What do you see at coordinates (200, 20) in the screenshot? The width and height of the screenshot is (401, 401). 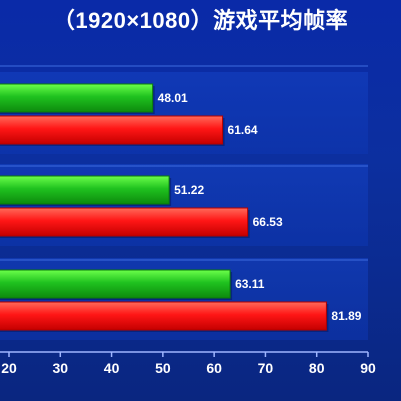 I see `chart-title: （1920×1080）游戏平均帧率` at bounding box center [200, 20].